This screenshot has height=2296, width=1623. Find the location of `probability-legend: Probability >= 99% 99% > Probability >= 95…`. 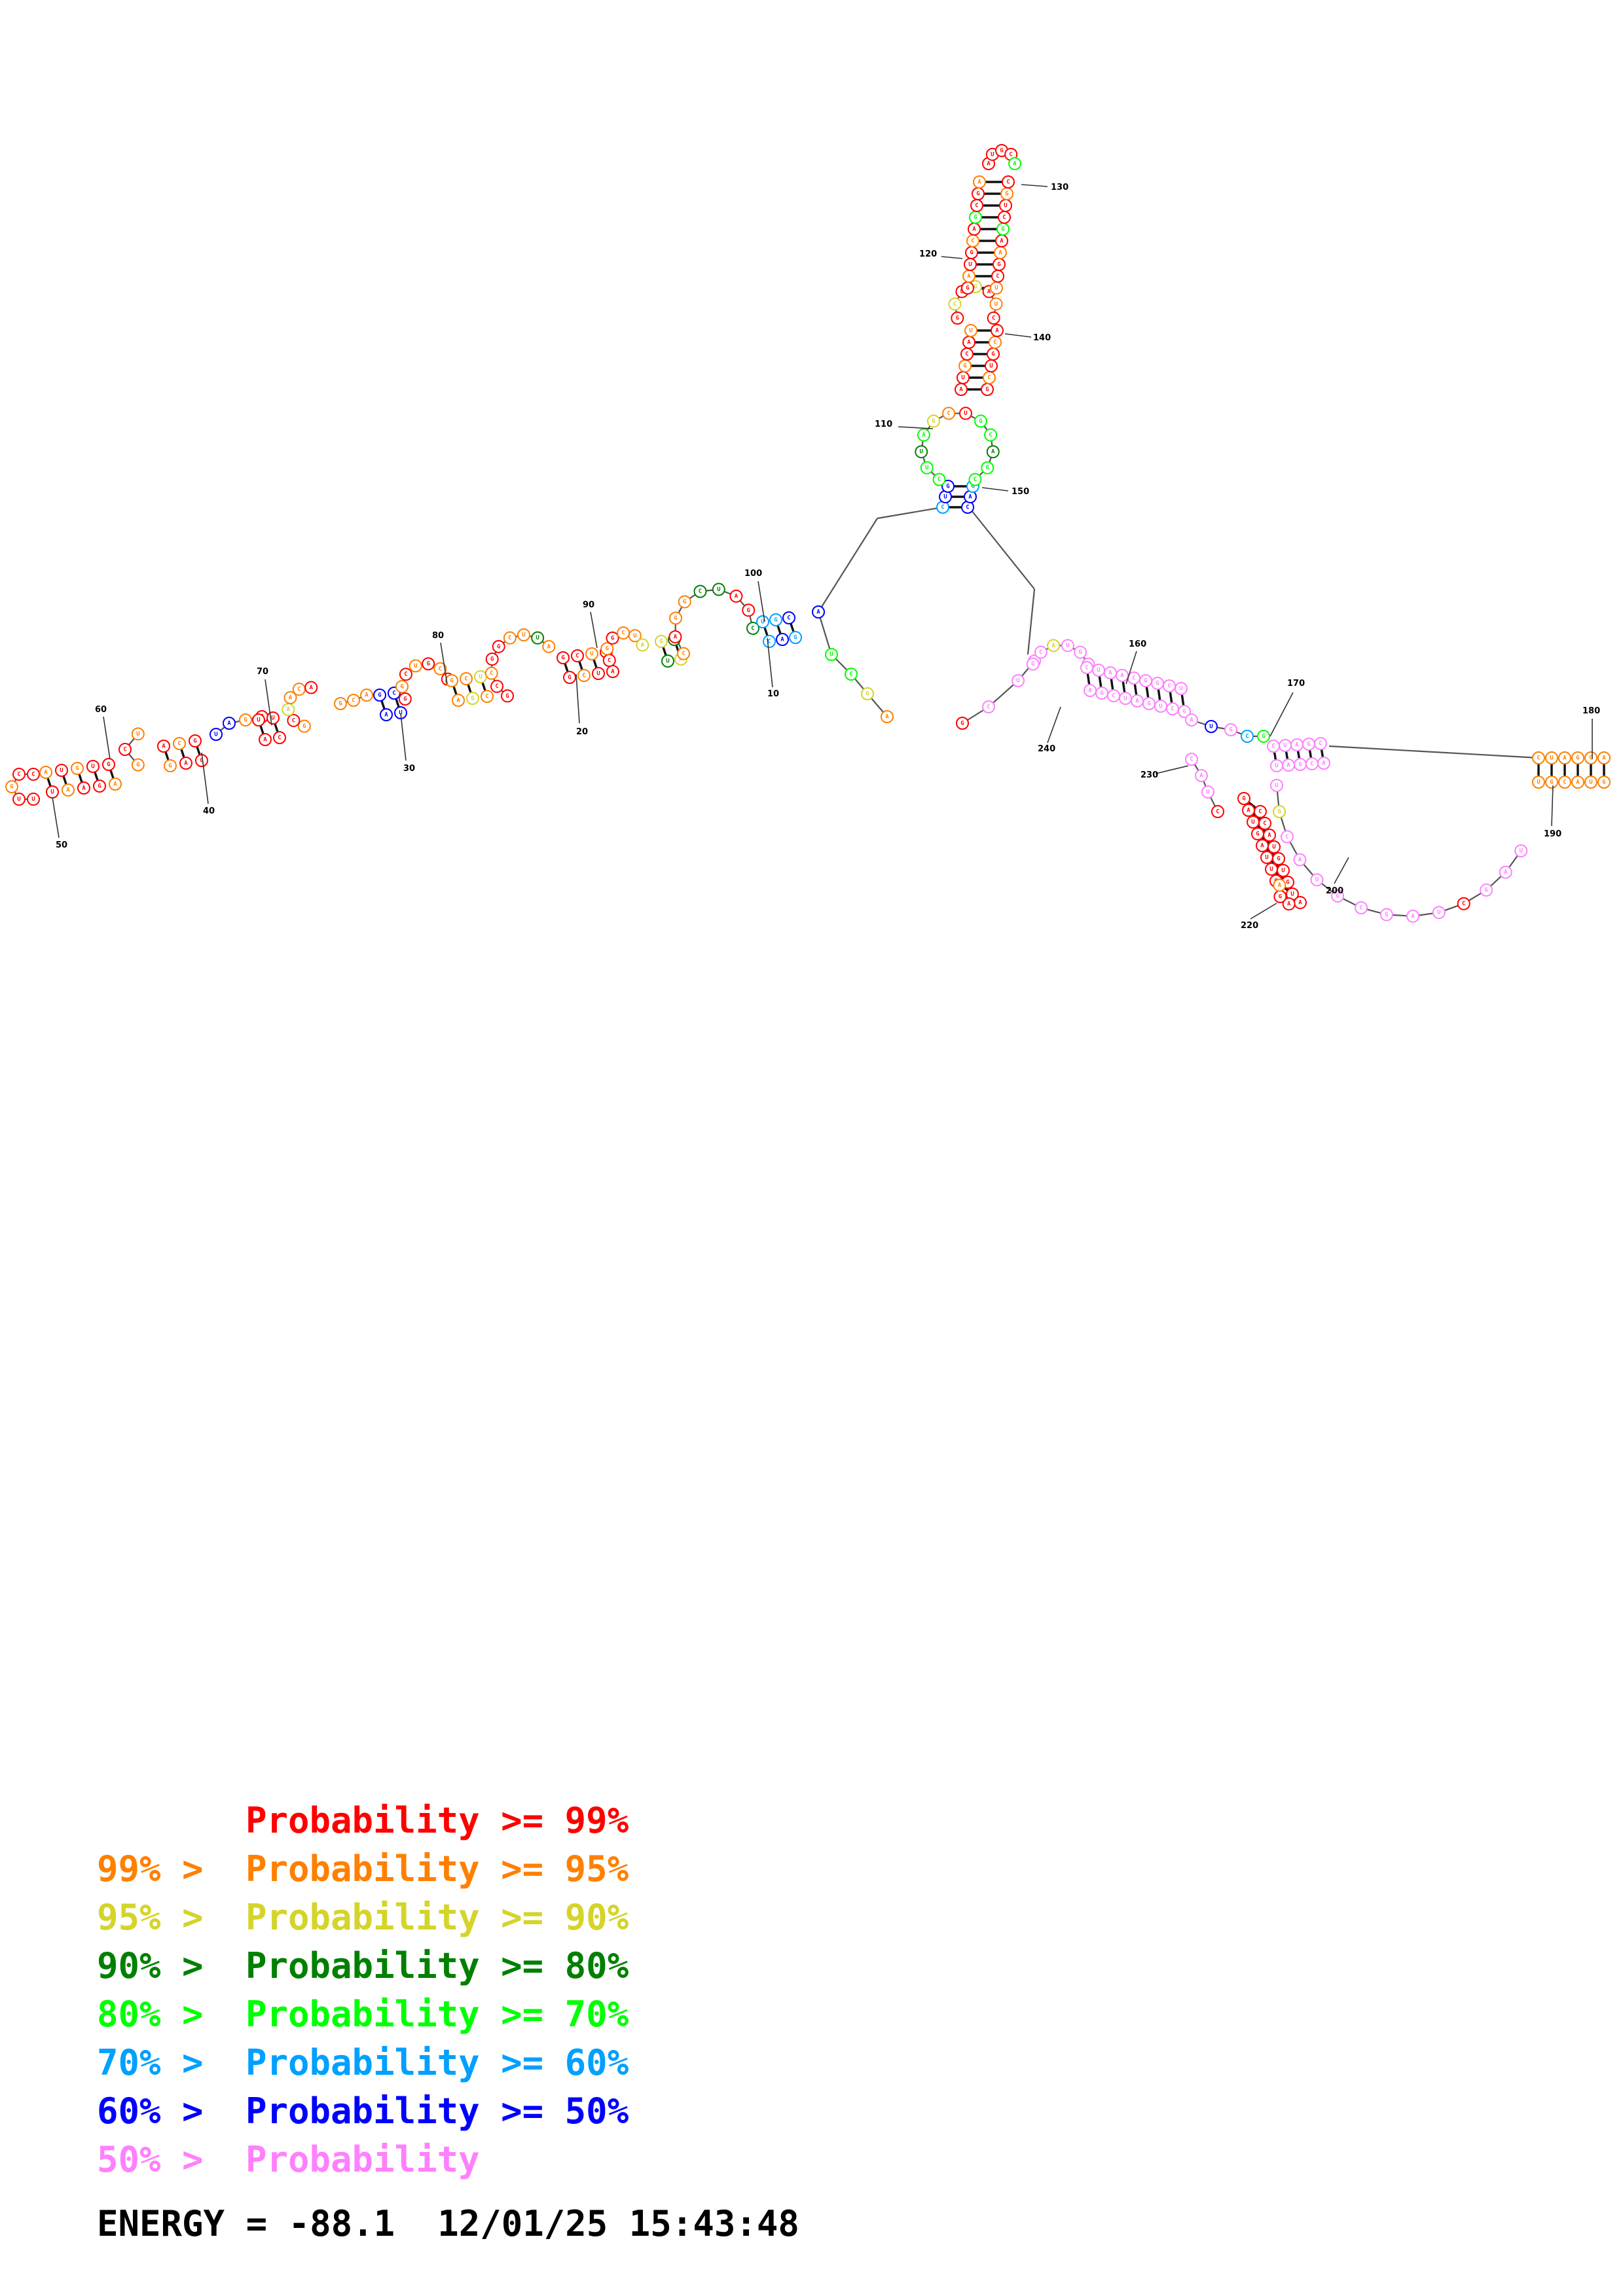

probability-legend: Probability >= 99% 99% > Probability >= 95… is located at coordinates (363, 1990).